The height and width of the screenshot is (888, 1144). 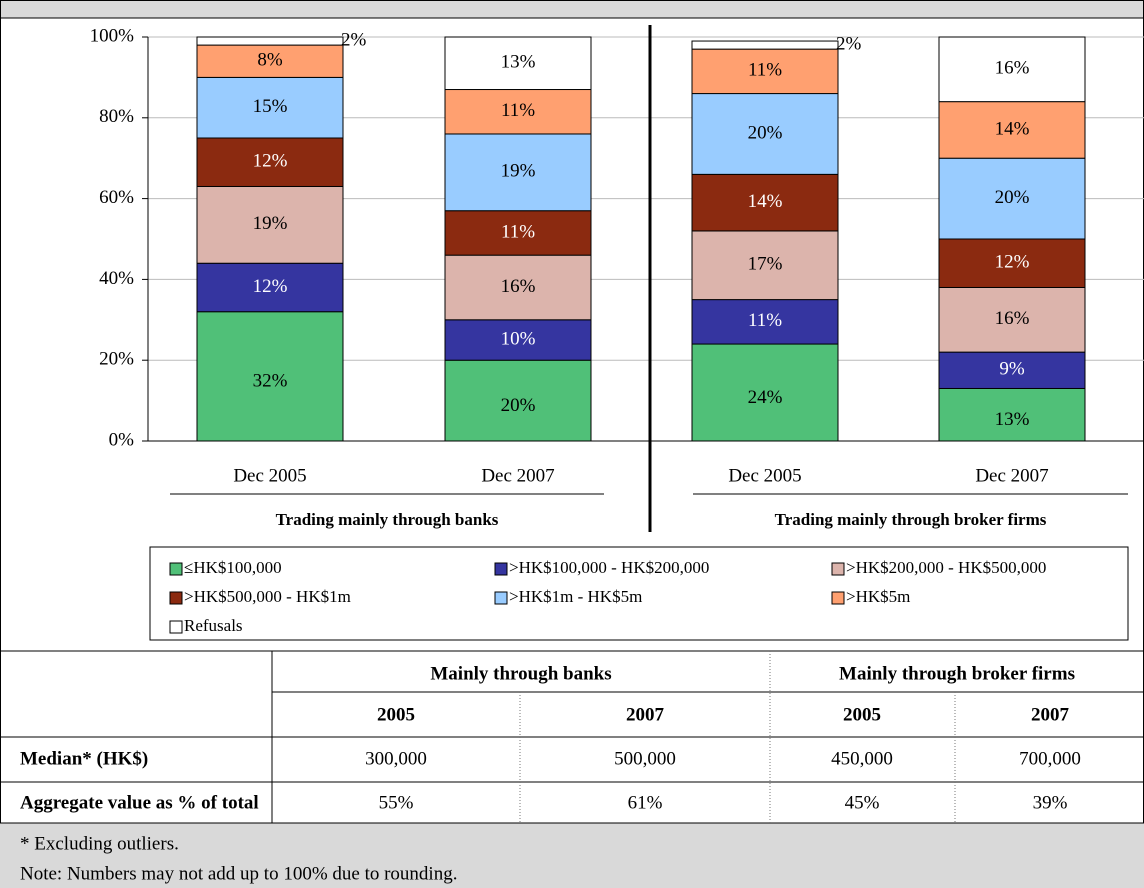 What do you see at coordinates (645, 802) in the screenshot?
I see `table-cell: 61%` at bounding box center [645, 802].